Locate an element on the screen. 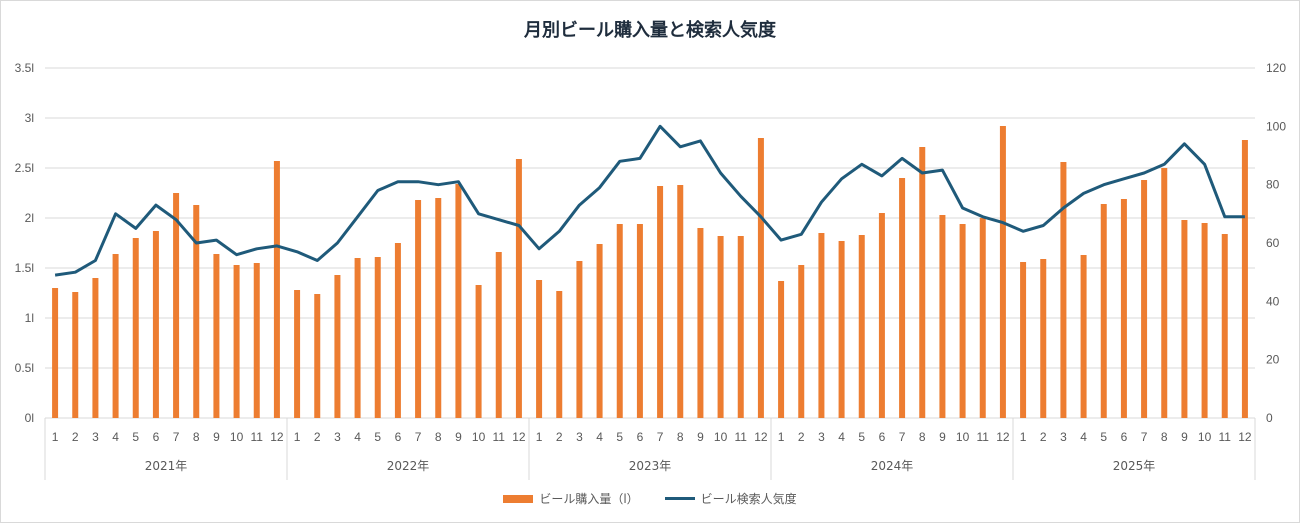 Image resolution: width=1300 pixels, height=523 pixels. y-left-tick-label: 2.5l is located at coordinates (24, 168).